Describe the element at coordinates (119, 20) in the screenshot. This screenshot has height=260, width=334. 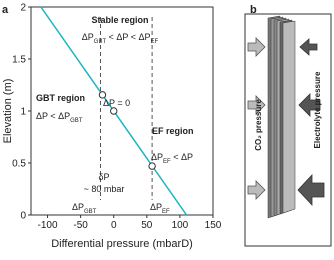
I see `annotation: Stable region` at that location.